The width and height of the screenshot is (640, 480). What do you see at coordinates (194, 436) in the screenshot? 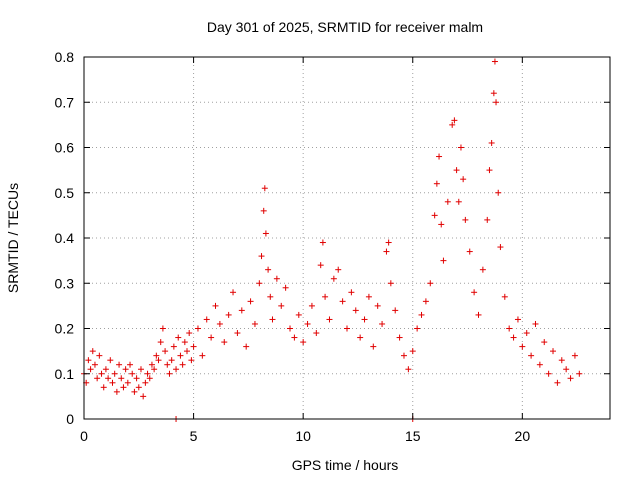
I see `x-tick-label: 5` at bounding box center [194, 436].